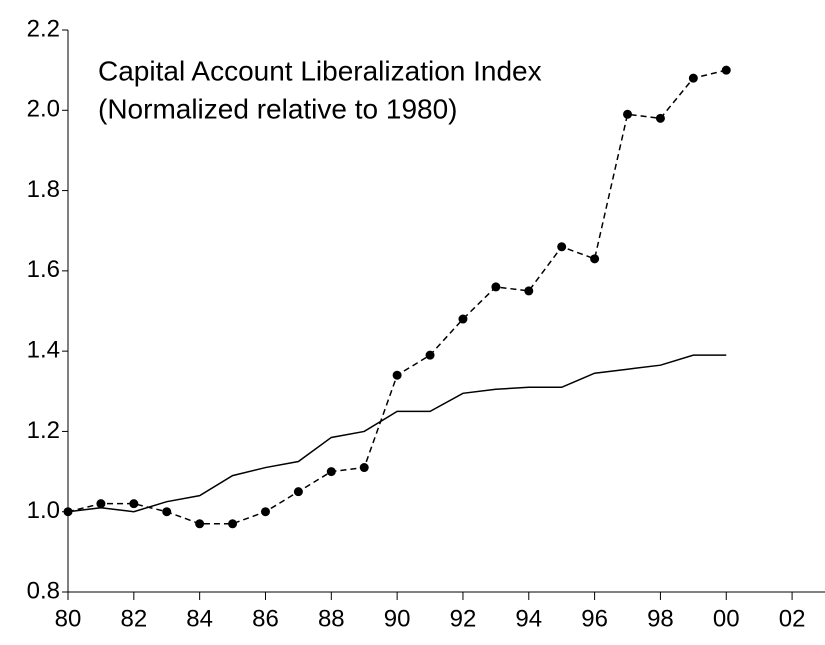  Describe the element at coordinates (463, 618) in the screenshot. I see `x-tick-label: 92` at that location.